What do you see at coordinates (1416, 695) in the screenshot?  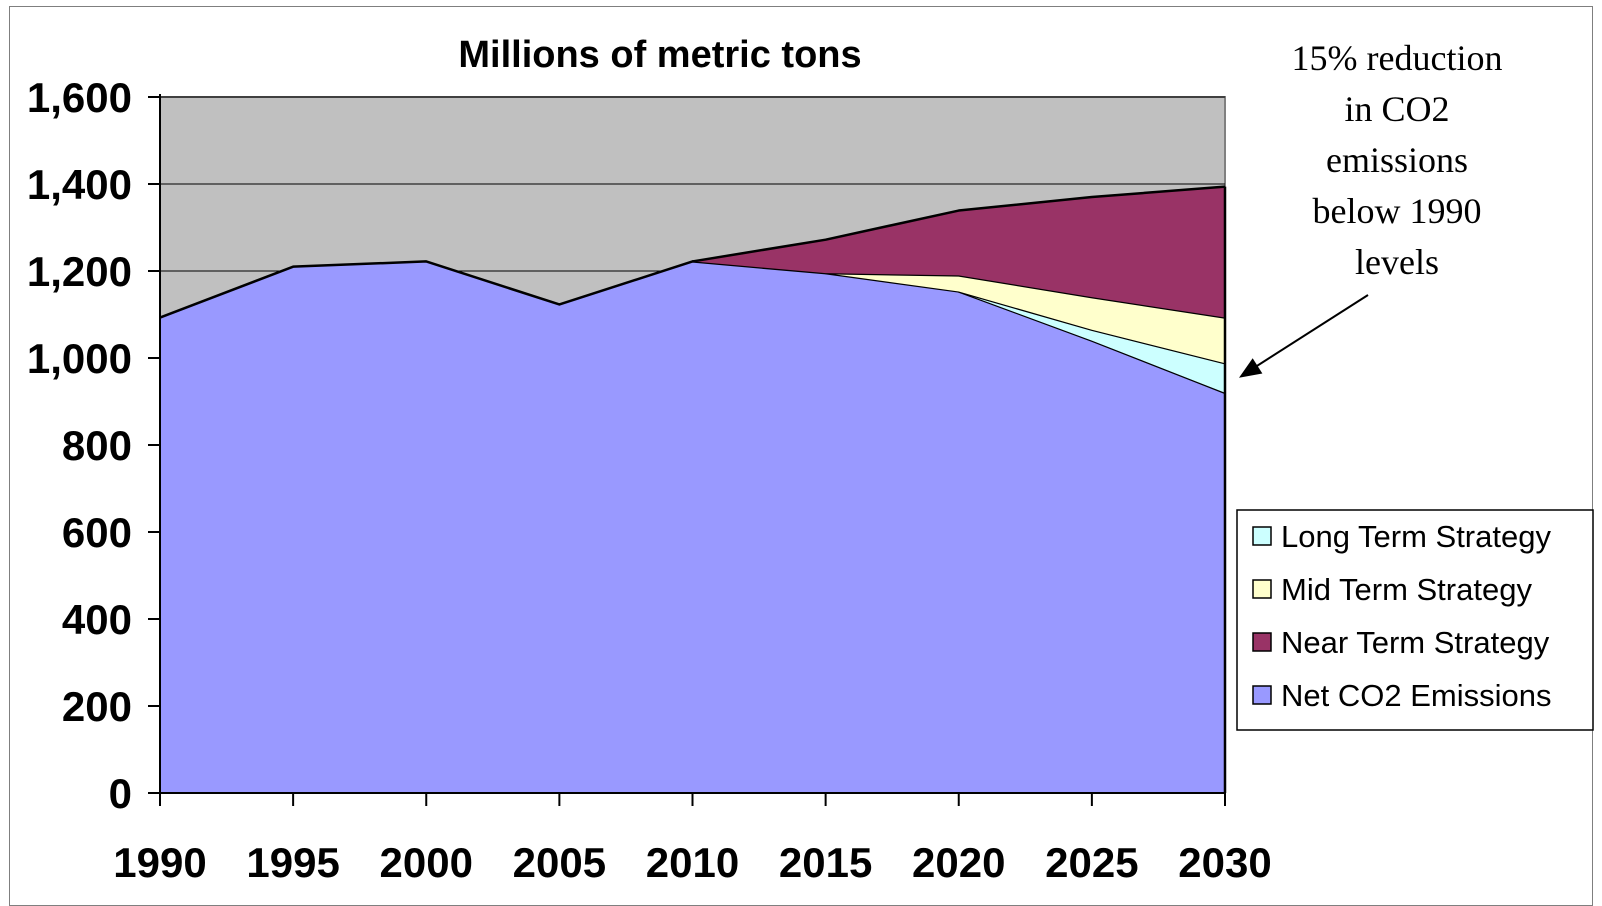 I see `legend-label: Net CO2 Emissions` at bounding box center [1416, 695].